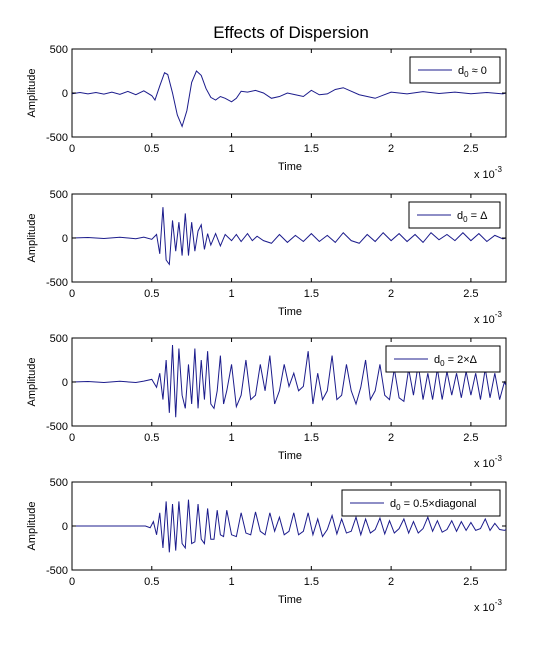 The image size is (560, 658). What do you see at coordinates (455, 70) in the screenshot?
I see `legend: d0 ≈ 0` at bounding box center [455, 70].